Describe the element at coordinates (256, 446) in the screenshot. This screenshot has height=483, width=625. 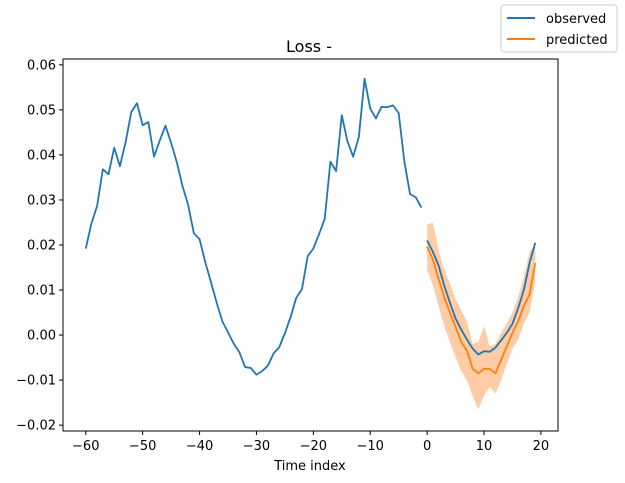
I see `x-tick-label: −30` at that location.